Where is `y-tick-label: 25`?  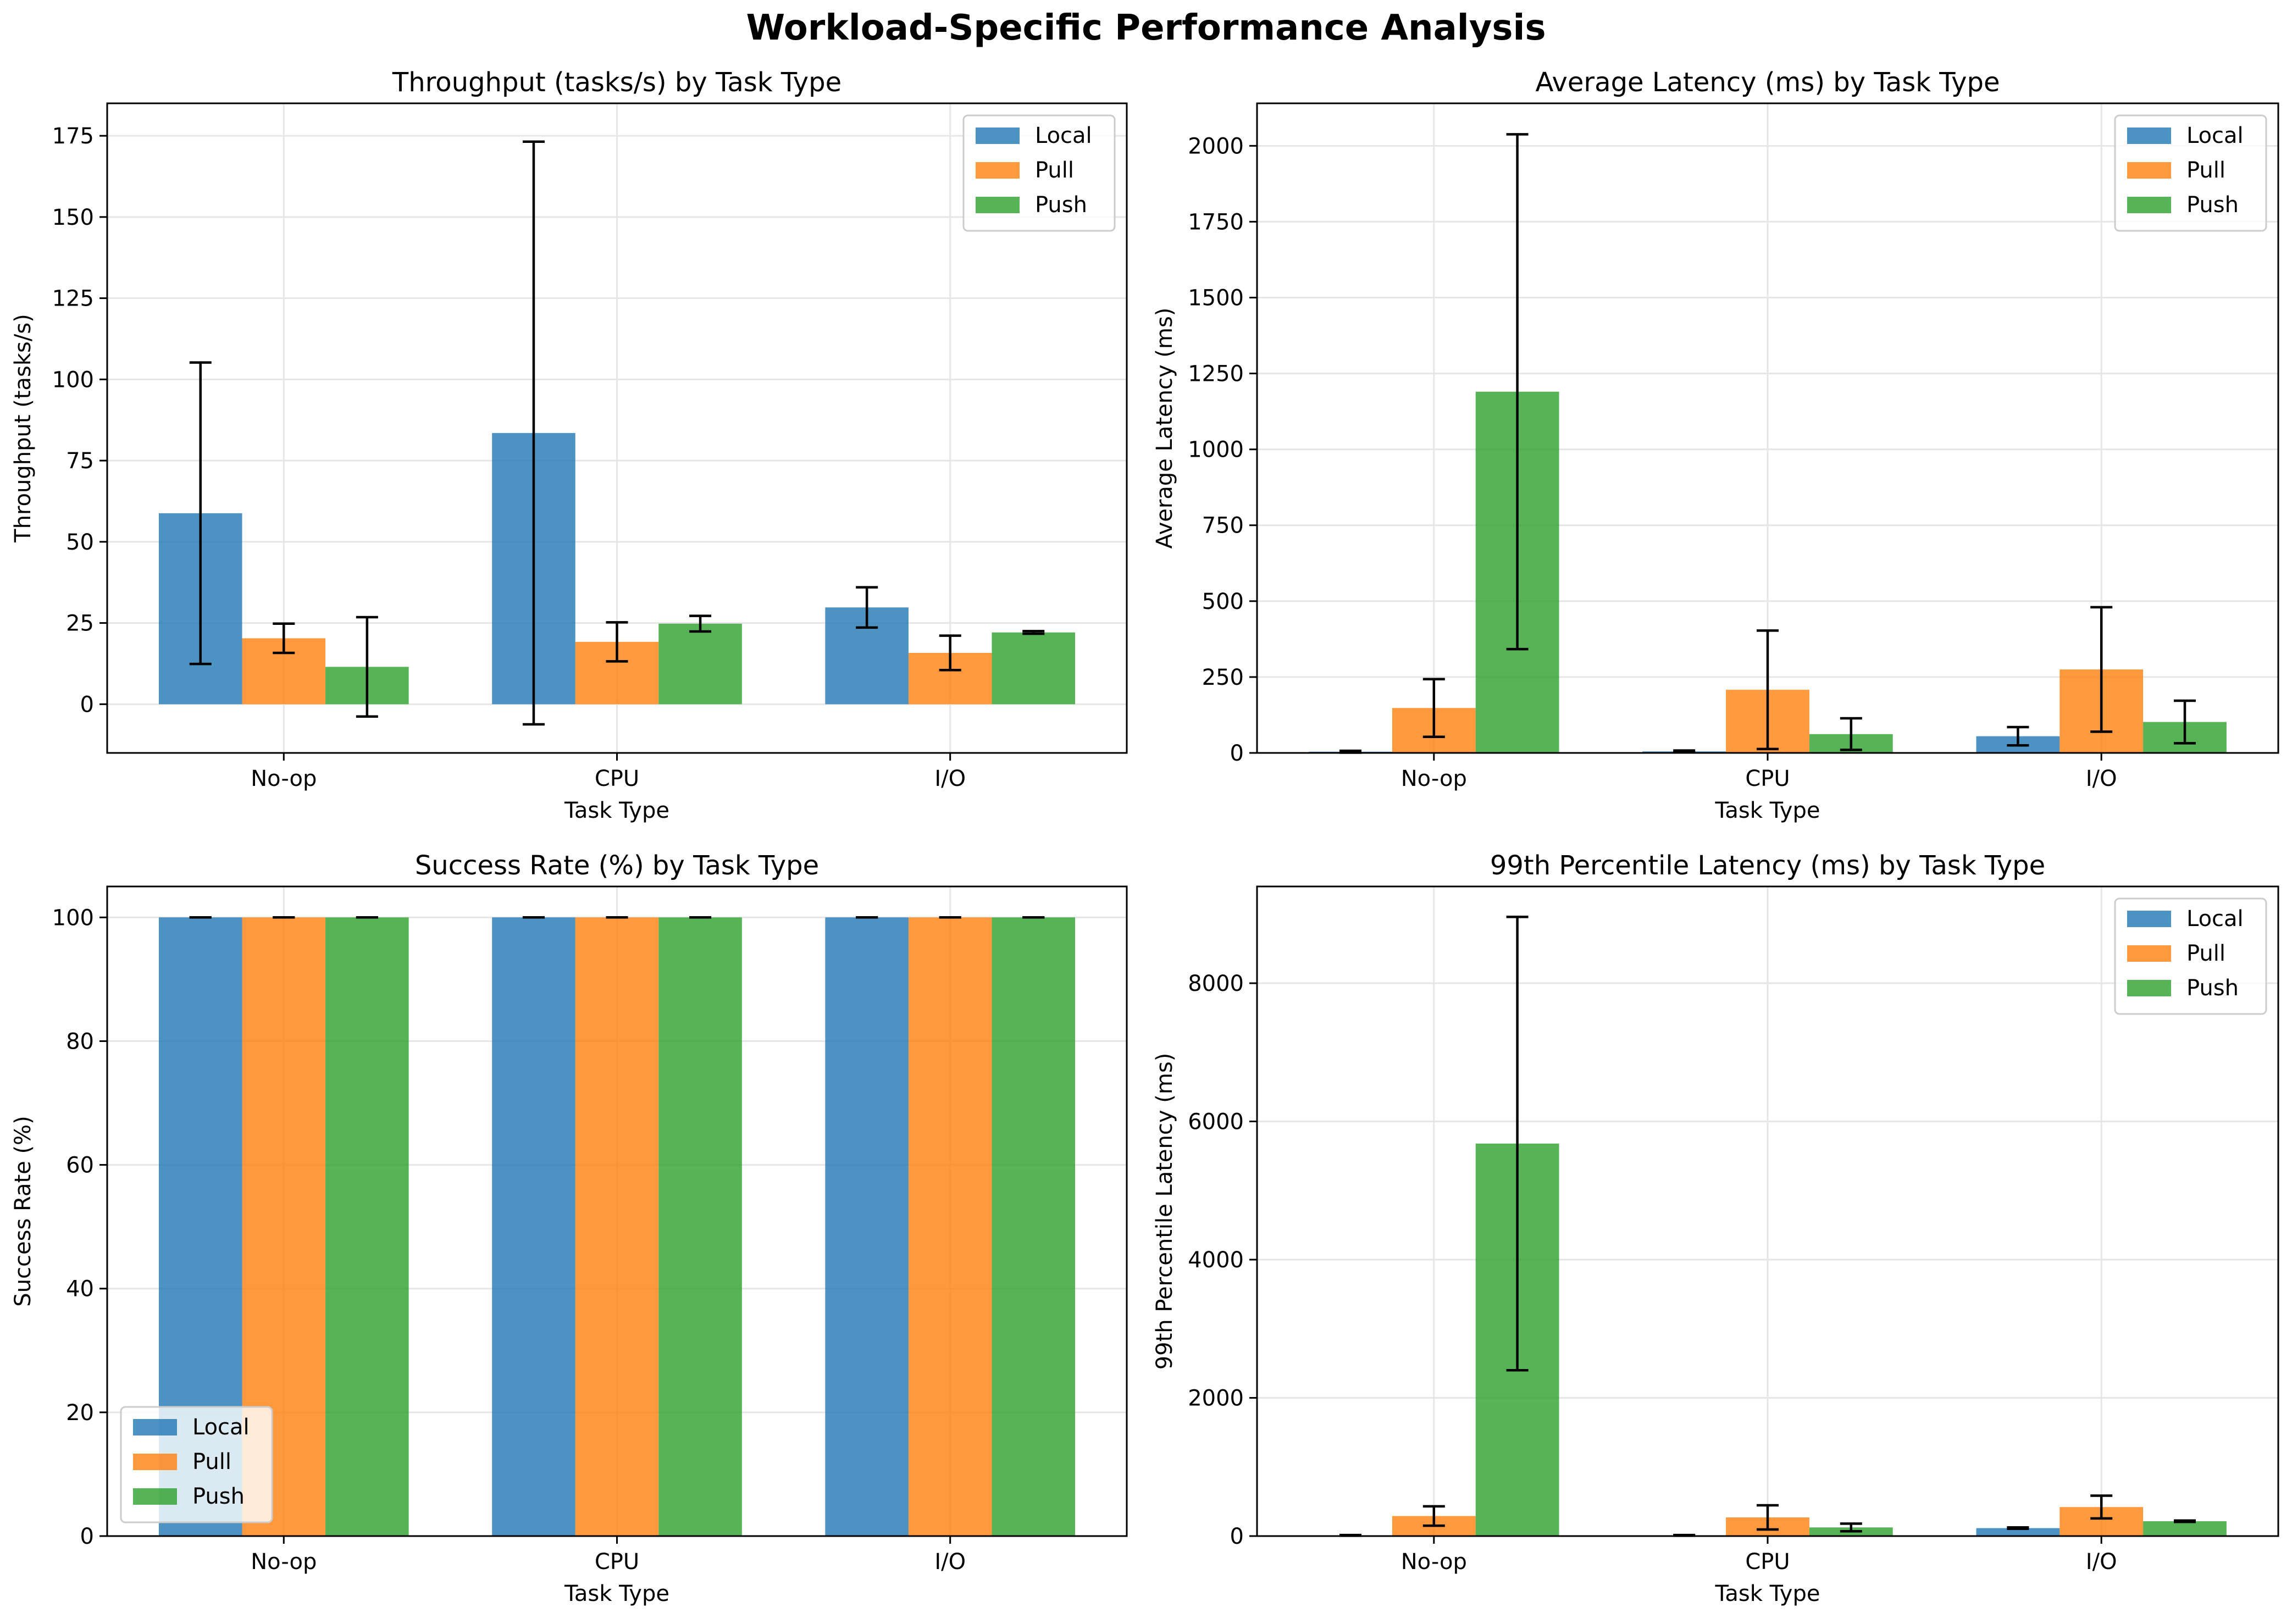 y-tick-label: 25 is located at coordinates (80, 623).